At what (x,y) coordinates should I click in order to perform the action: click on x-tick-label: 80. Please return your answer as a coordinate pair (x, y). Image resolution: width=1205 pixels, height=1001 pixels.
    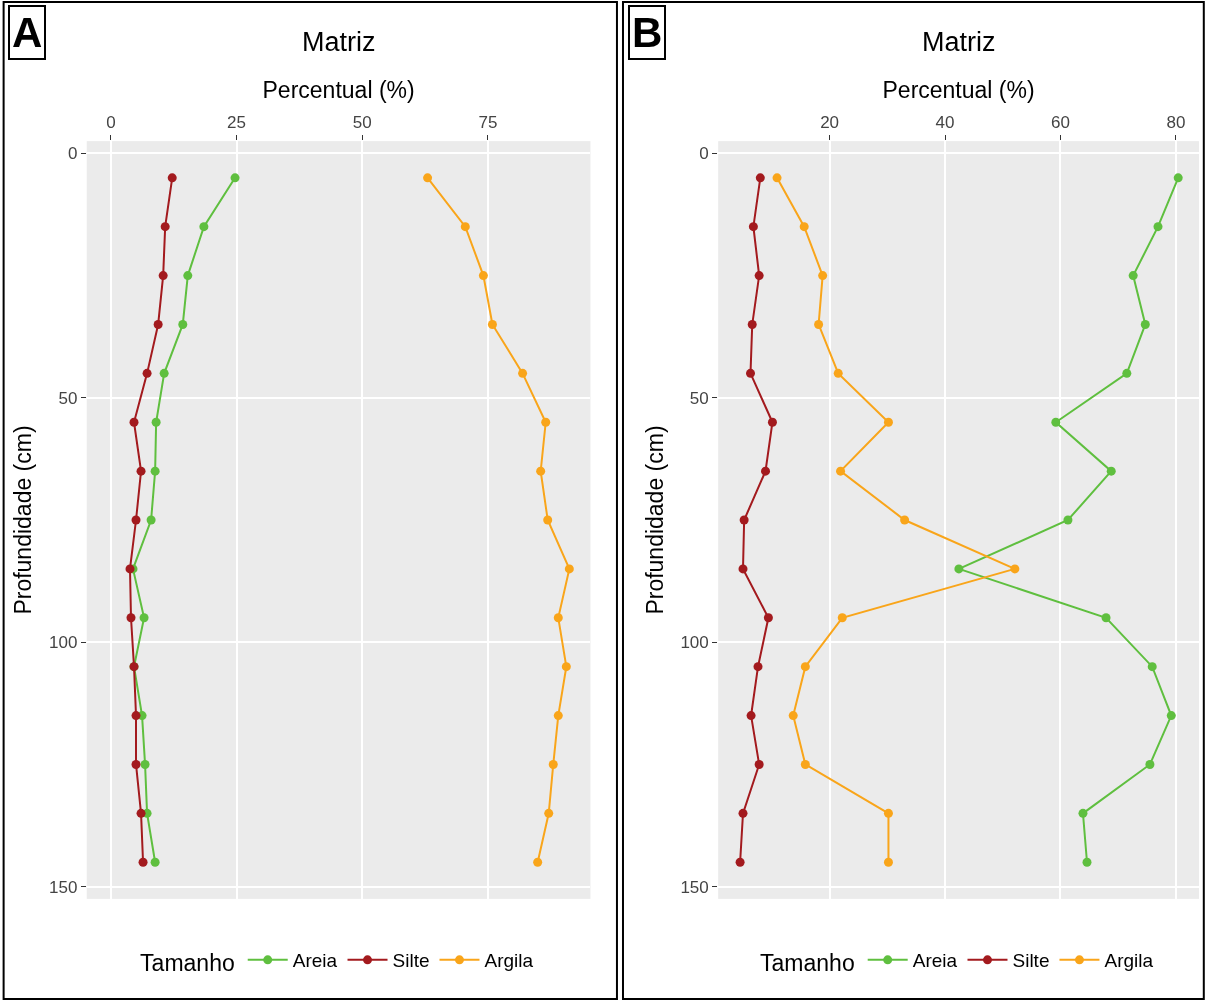
    Looking at the image, I should click on (1176, 123).